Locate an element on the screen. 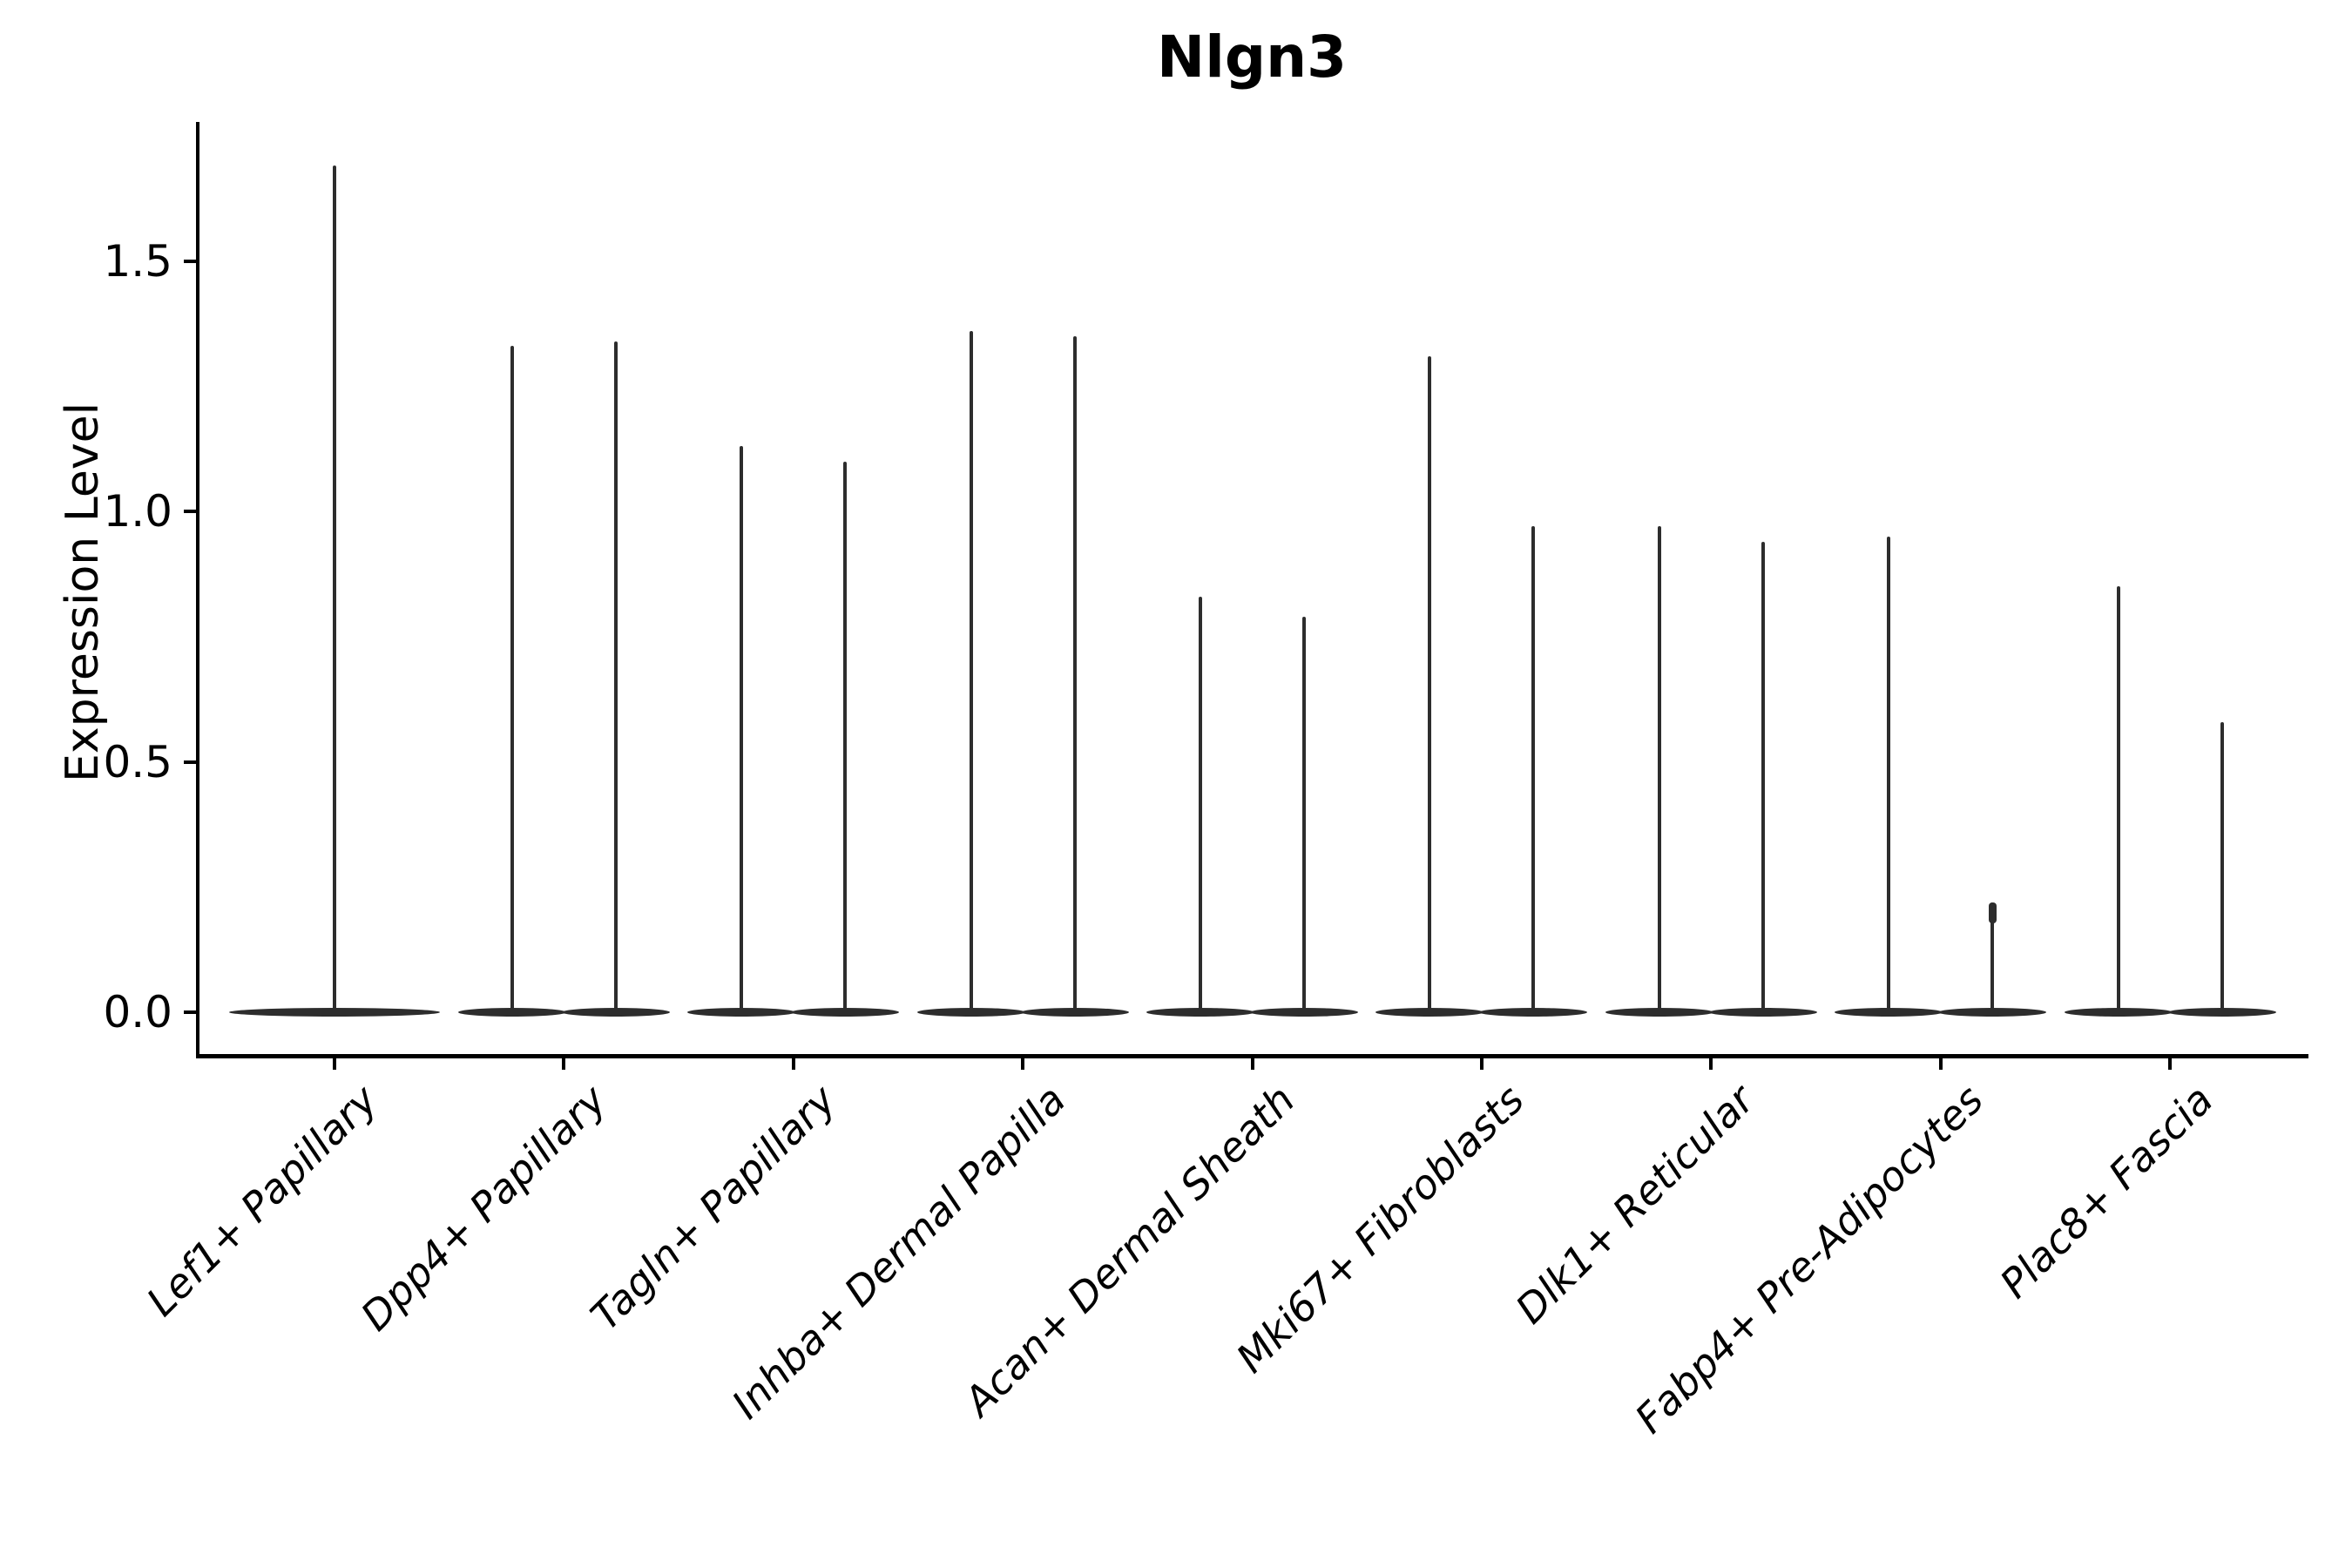 The image size is (2352, 1568). x-axis-label: Dlk1+ Reticular is located at coordinates (1634, 1204).